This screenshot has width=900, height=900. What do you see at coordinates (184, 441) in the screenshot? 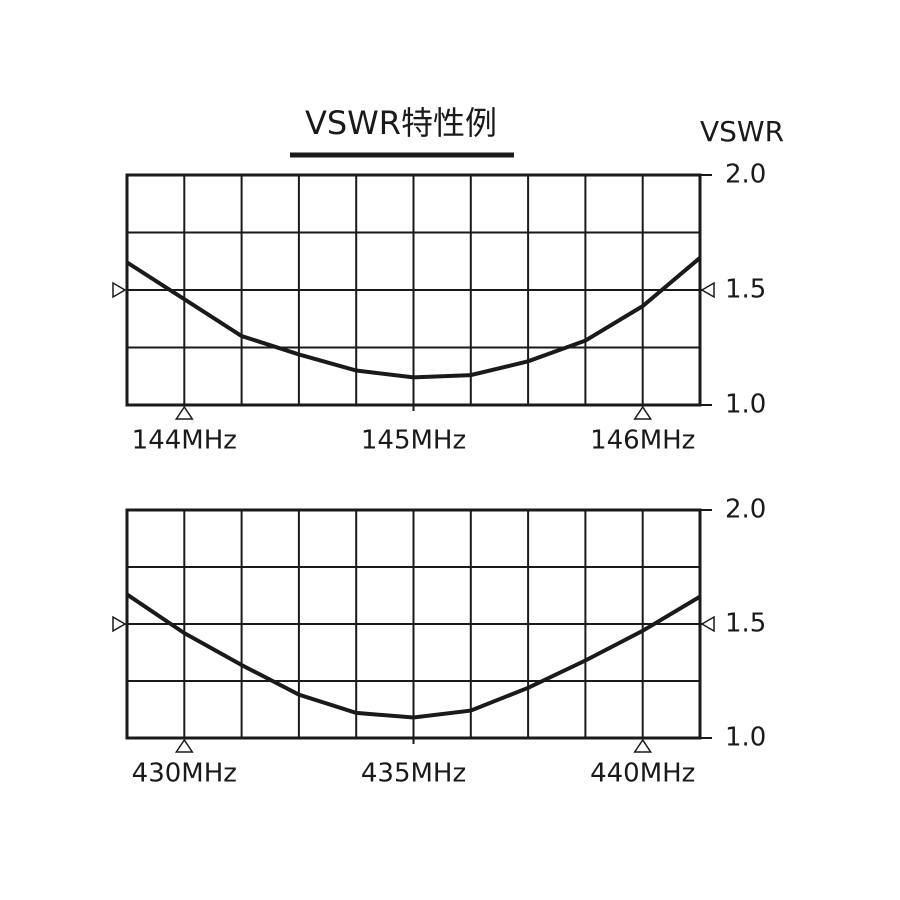
I see `x-tick-label: 144MHz` at bounding box center [184, 441].